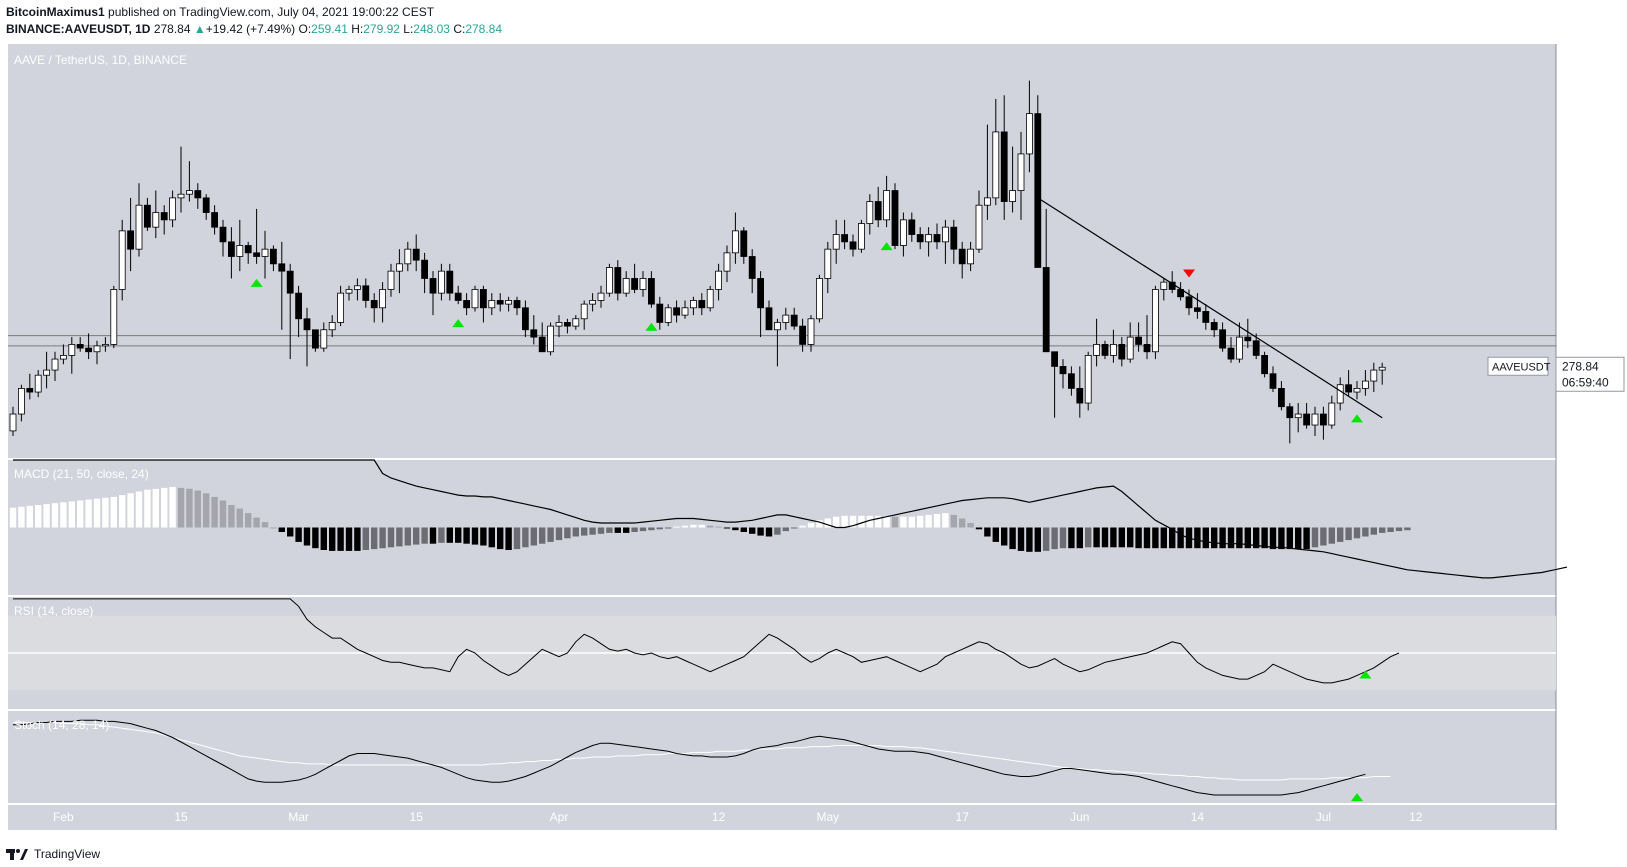 Image resolution: width=1627 pixels, height=867 pixels. What do you see at coordinates (67, 854) in the screenshot?
I see `footer-brand: TradingView` at bounding box center [67, 854].